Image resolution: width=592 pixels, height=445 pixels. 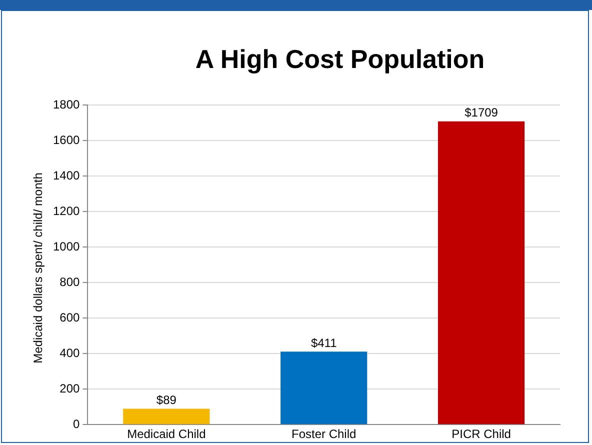 I want to click on x-tick-label: PICR Child, so click(x=481, y=434).